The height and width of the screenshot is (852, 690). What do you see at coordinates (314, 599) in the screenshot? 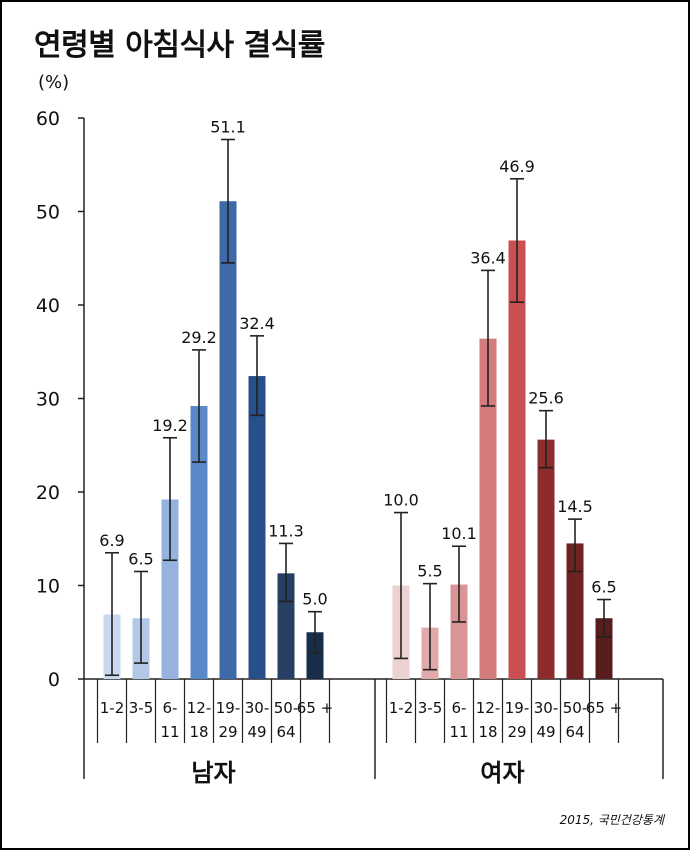
I see `data-label: 5.0` at bounding box center [314, 599].